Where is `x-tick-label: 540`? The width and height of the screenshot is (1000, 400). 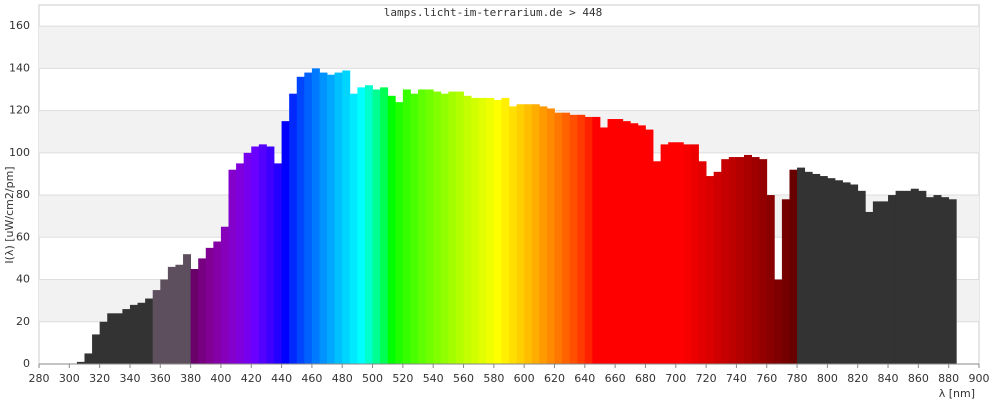
x-tick-label: 540 is located at coordinates (433, 378).